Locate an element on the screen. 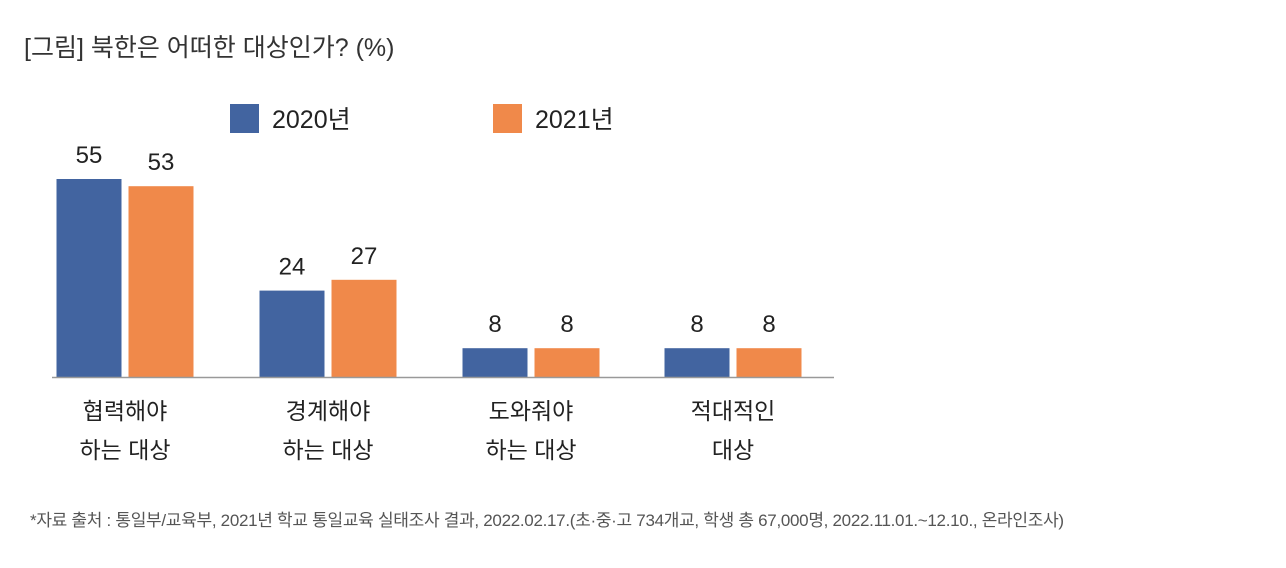 Image resolution: width=1286 pixels, height=568 pixels. legend-label-1: 2021년 is located at coordinates (574, 120).